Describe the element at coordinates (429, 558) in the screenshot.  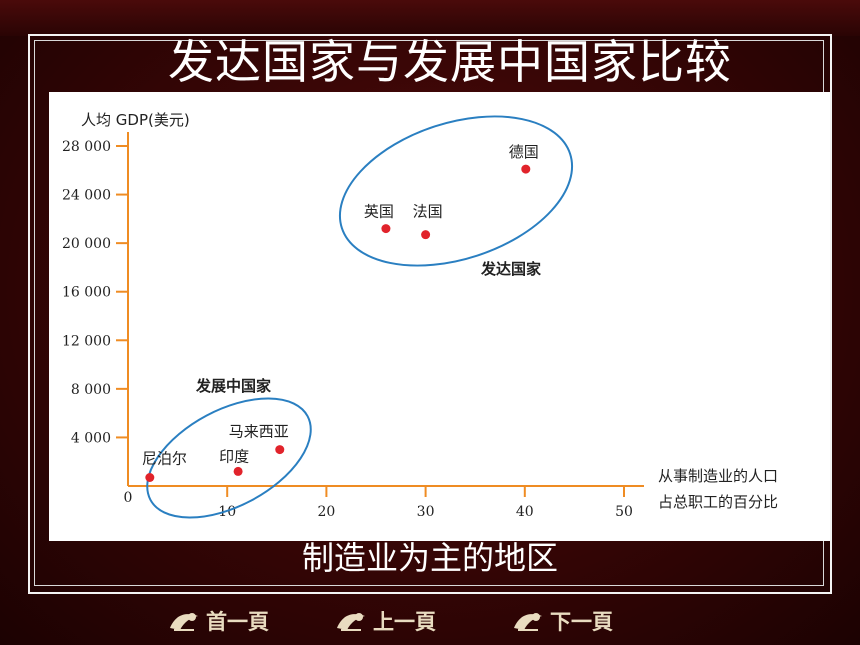
I see `slide-subtitle: 制造业为主的地区` at that location.